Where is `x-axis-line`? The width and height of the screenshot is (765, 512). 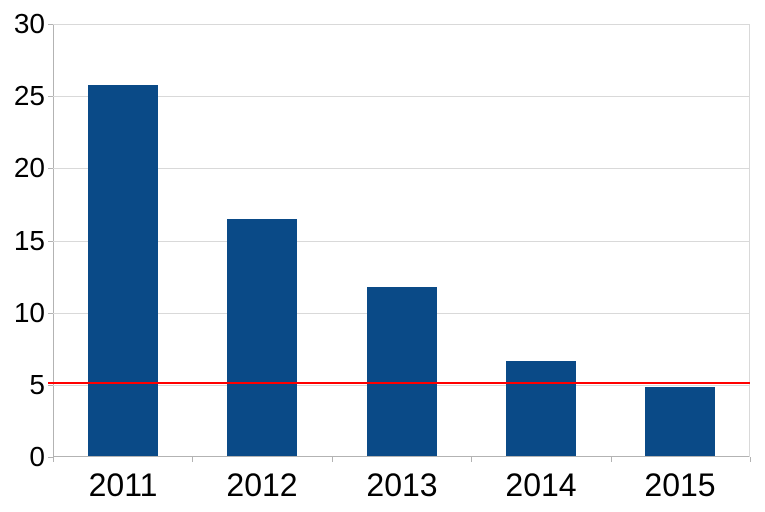 x-axis-line is located at coordinates (401, 456).